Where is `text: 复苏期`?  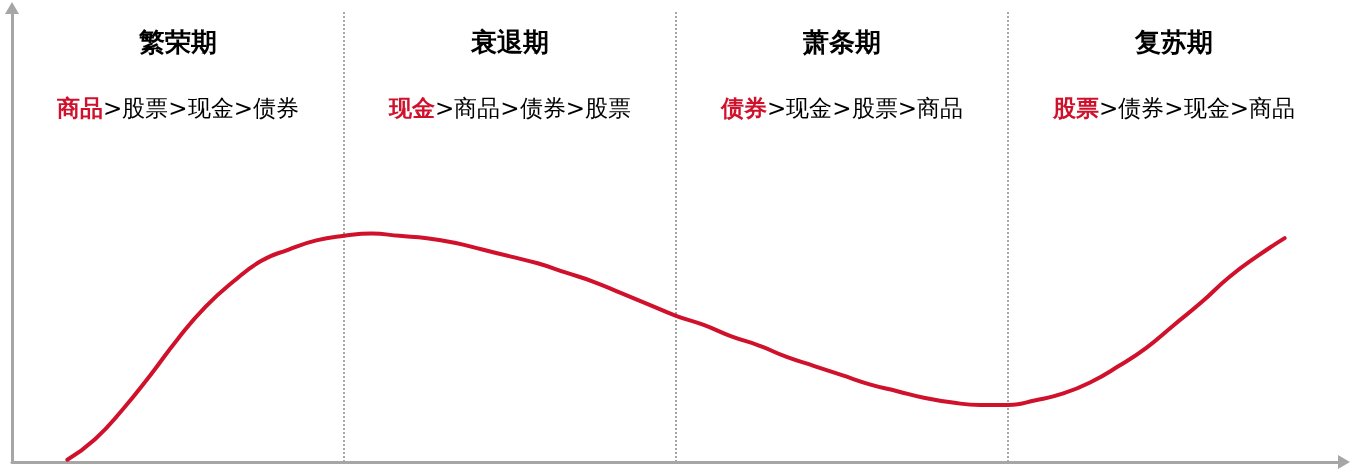
text: 复苏期 is located at coordinates (1173, 42).